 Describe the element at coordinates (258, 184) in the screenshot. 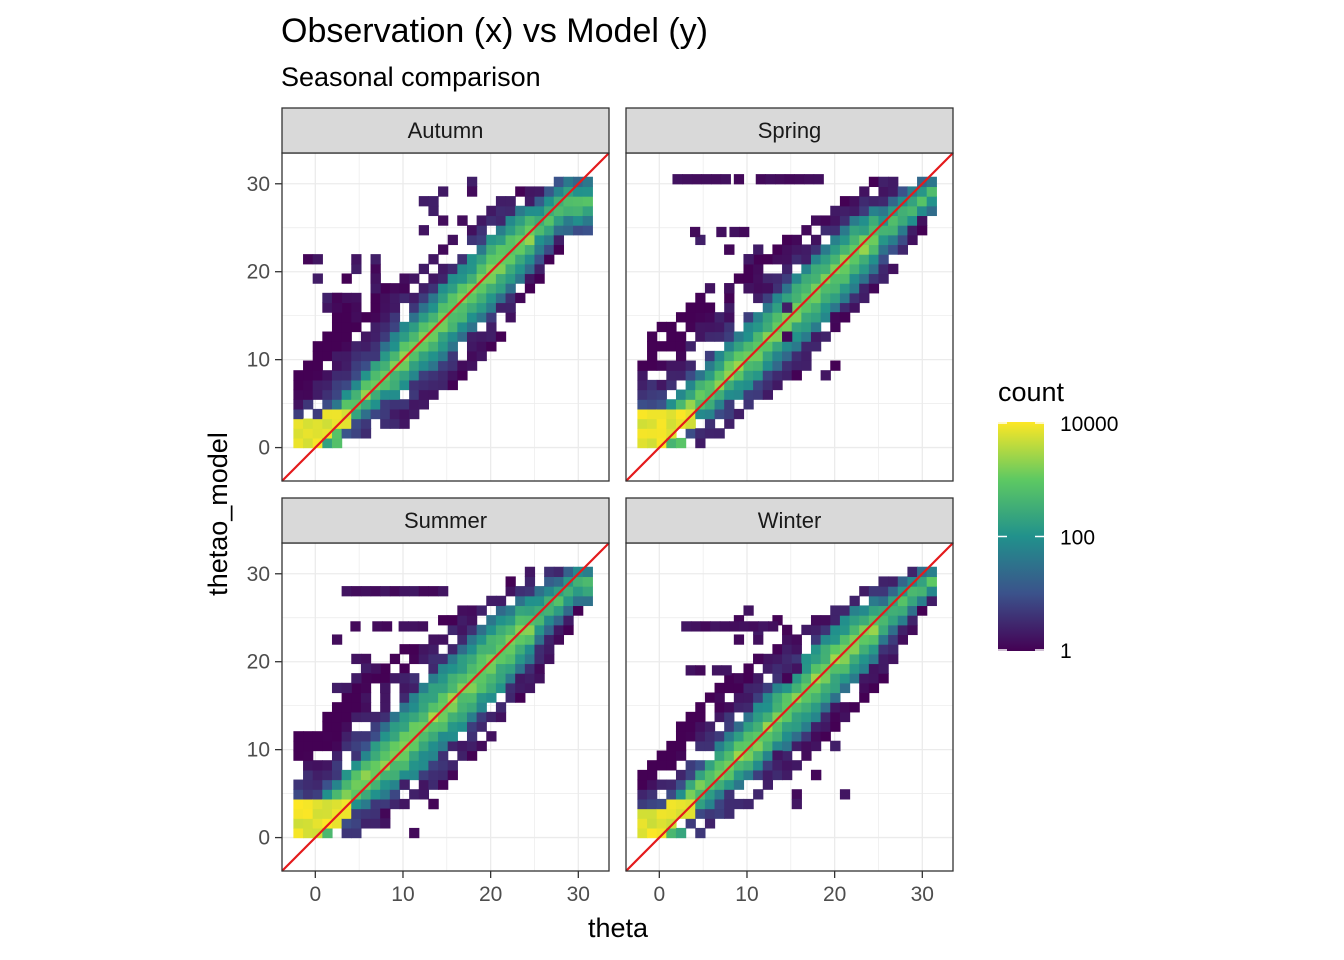

I see `y-tick-label: 30` at that location.